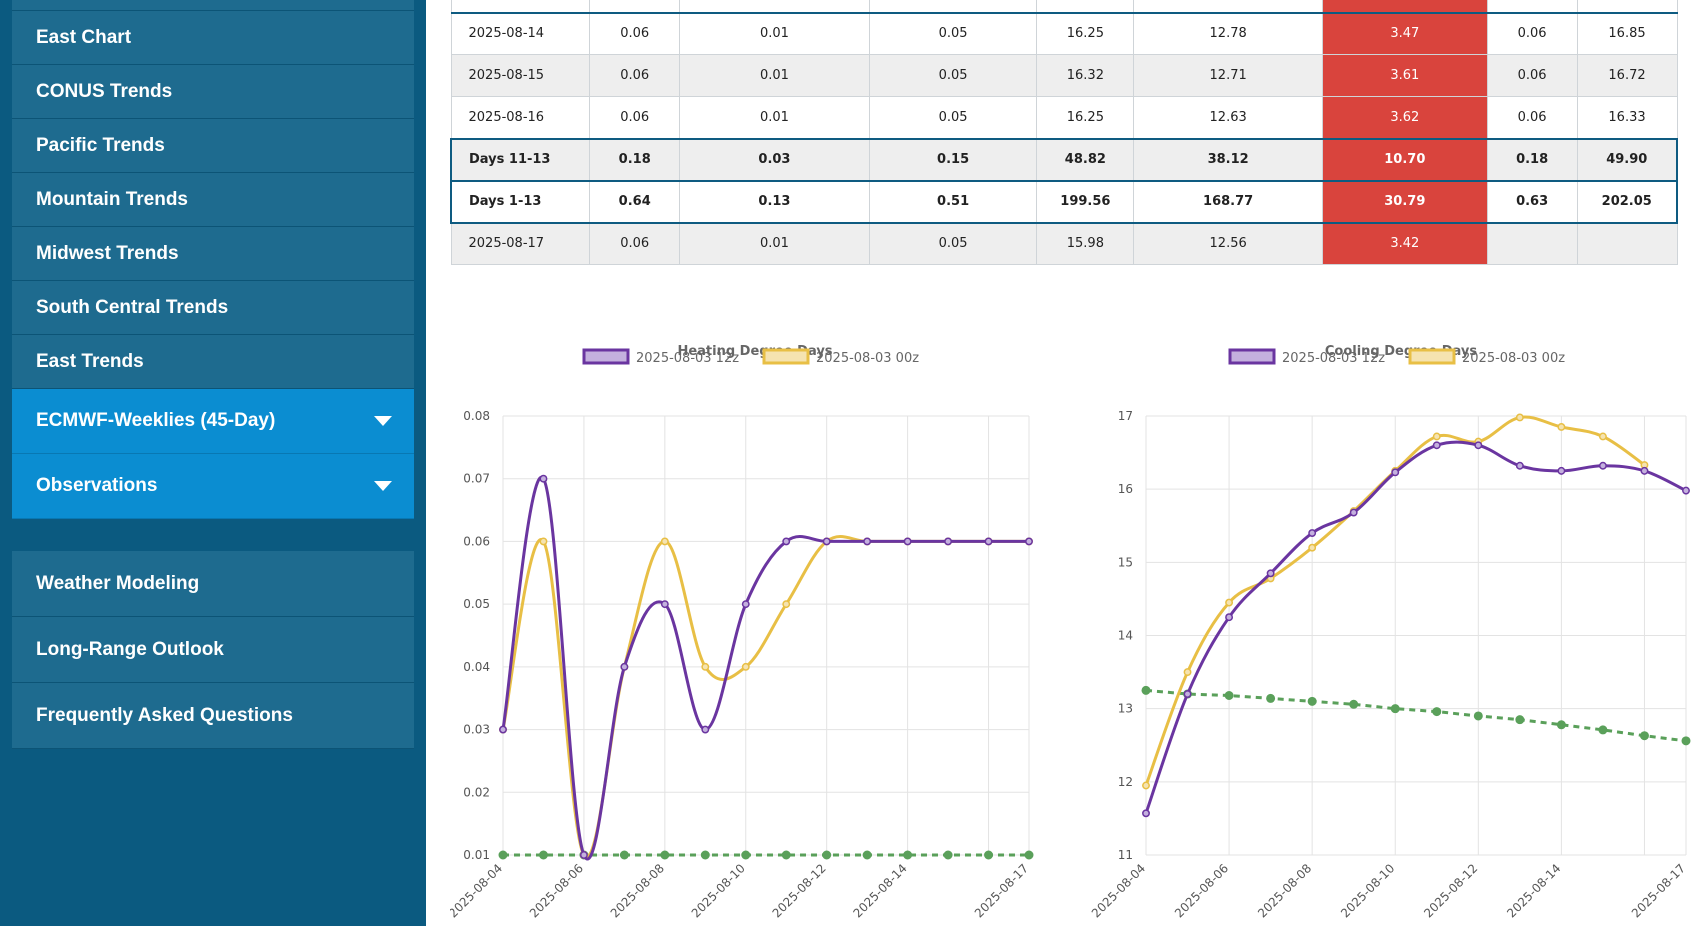  I want to click on table-cell: 48.82, so click(1085, 159).